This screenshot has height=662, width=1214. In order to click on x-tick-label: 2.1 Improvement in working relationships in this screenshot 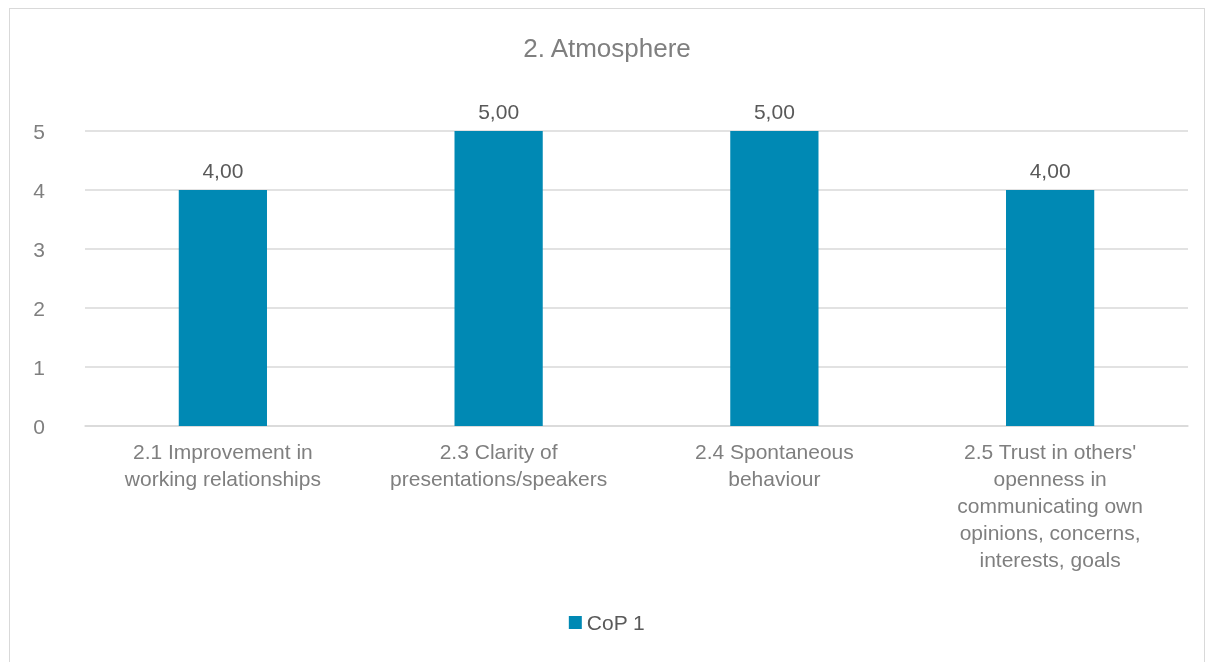, I will do `click(222, 465)`.